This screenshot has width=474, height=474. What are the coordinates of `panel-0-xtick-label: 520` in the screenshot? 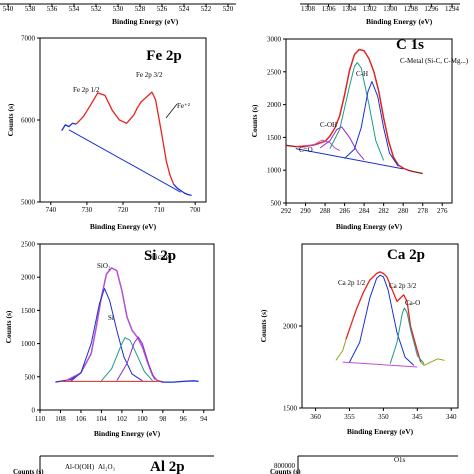 It's located at (228, 9).